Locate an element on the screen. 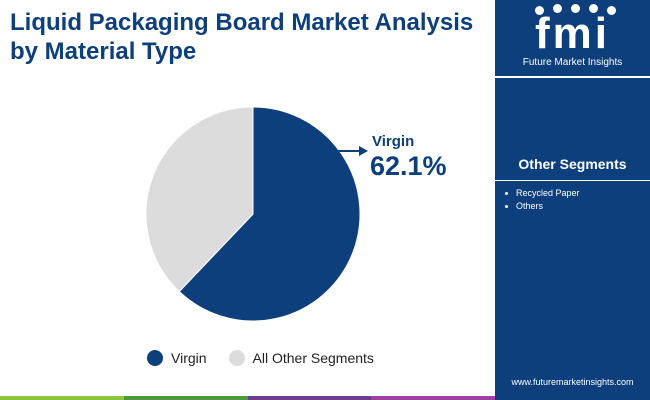  legend-label-virgin: Virgin is located at coordinates (189, 358).